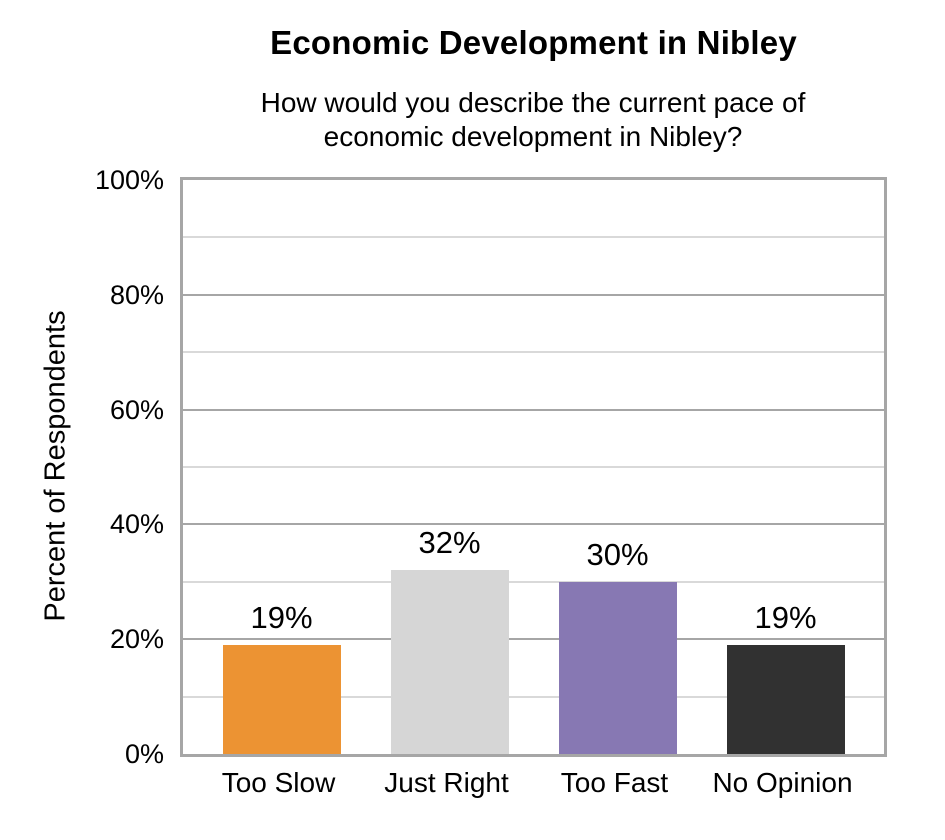 The height and width of the screenshot is (840, 945). What do you see at coordinates (136, 524) in the screenshot?
I see `y-axis-tick-40: 40%` at bounding box center [136, 524].